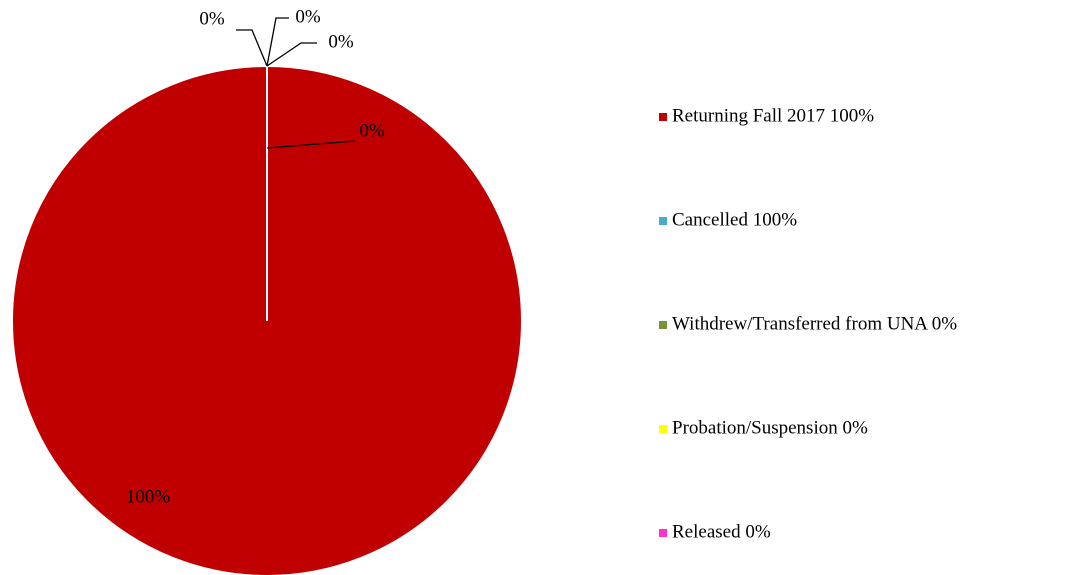 This screenshot has width=1081, height=575. Describe the element at coordinates (148, 496) in the screenshot. I see `data-label: 100%` at that location.